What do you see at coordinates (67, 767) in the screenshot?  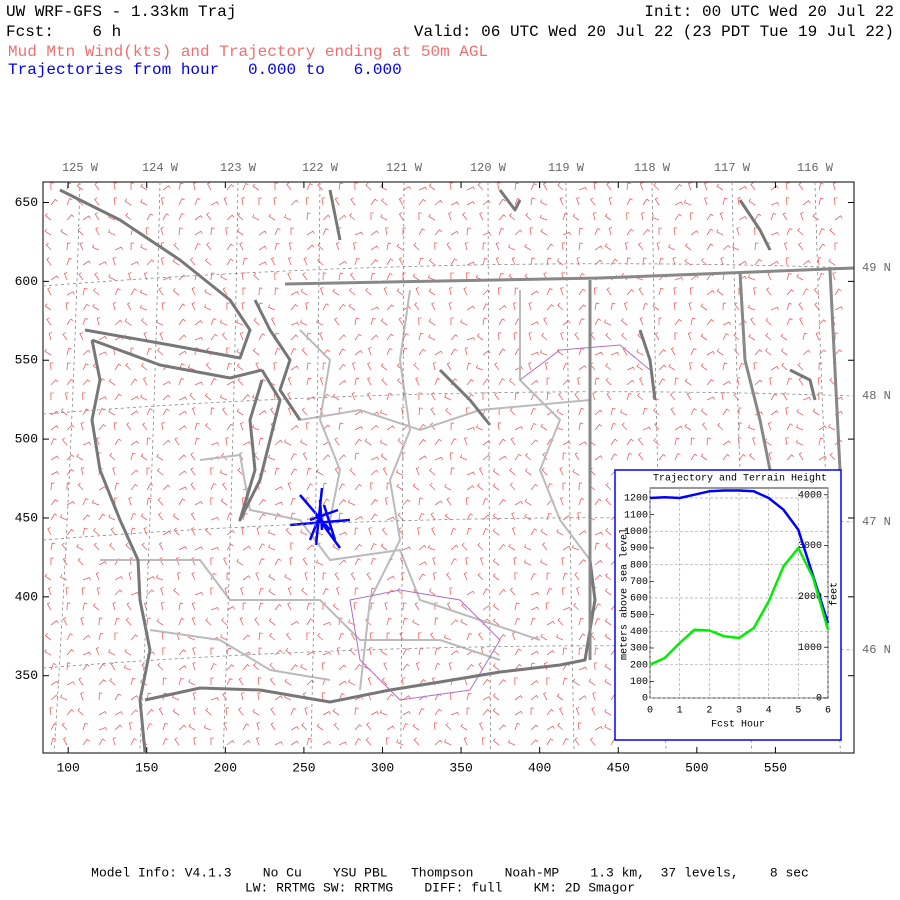 I see `x-tick-label: 100` at bounding box center [67, 767].